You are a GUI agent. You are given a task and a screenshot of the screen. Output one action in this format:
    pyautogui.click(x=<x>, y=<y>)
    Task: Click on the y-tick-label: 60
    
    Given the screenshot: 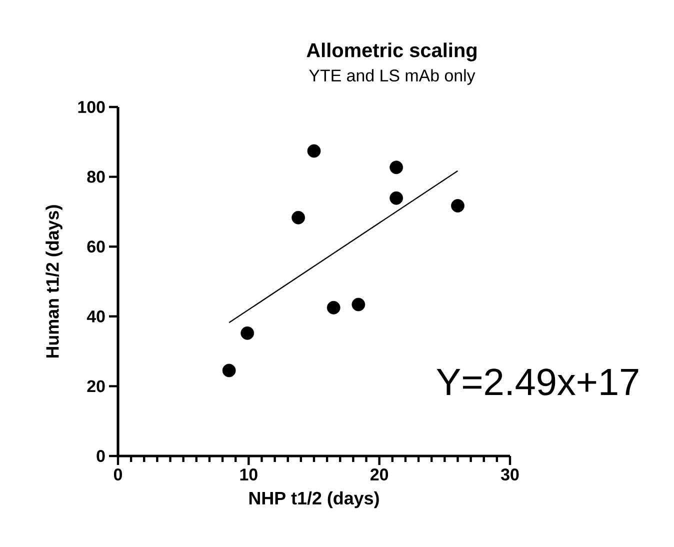 What is the action you would take?
    pyautogui.click(x=96, y=246)
    